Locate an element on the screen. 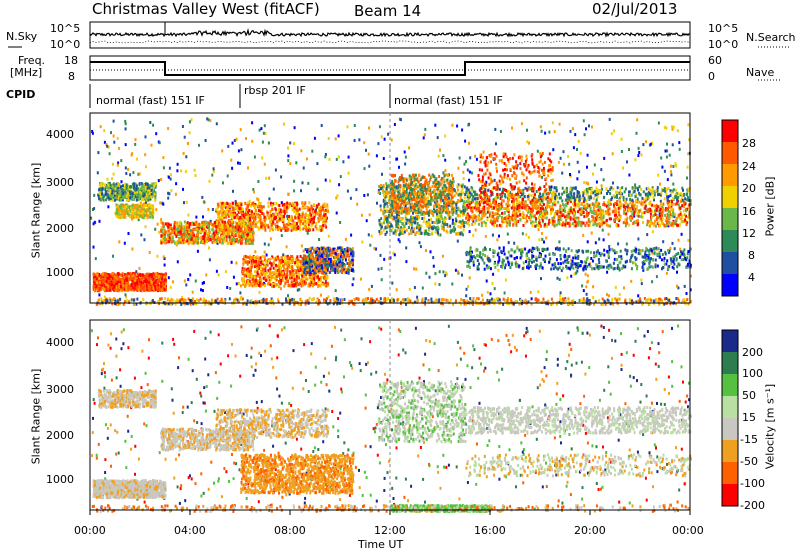  freq-tick-low: 8 is located at coordinates (71, 76).